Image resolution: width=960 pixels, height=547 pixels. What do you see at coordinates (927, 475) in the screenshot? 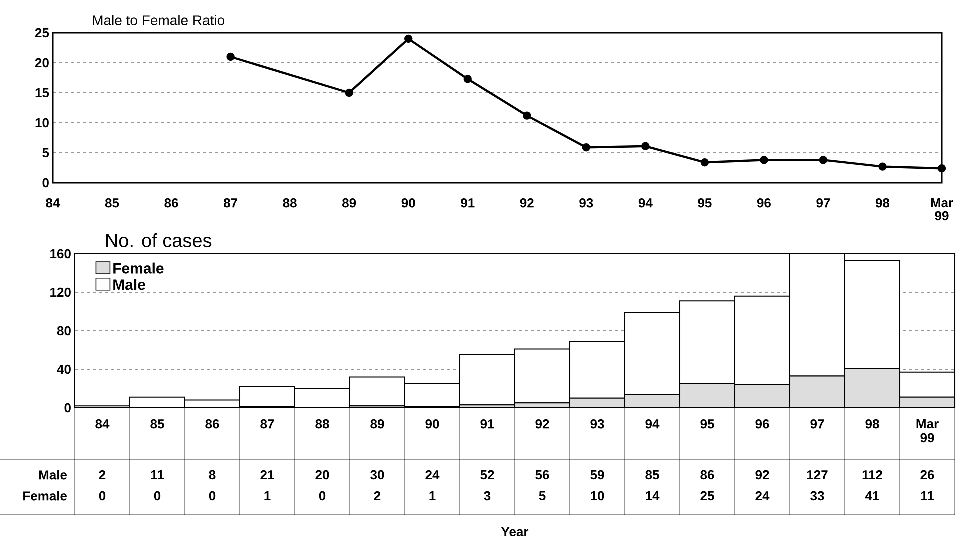
I see `data-label: 26` at bounding box center [927, 475].